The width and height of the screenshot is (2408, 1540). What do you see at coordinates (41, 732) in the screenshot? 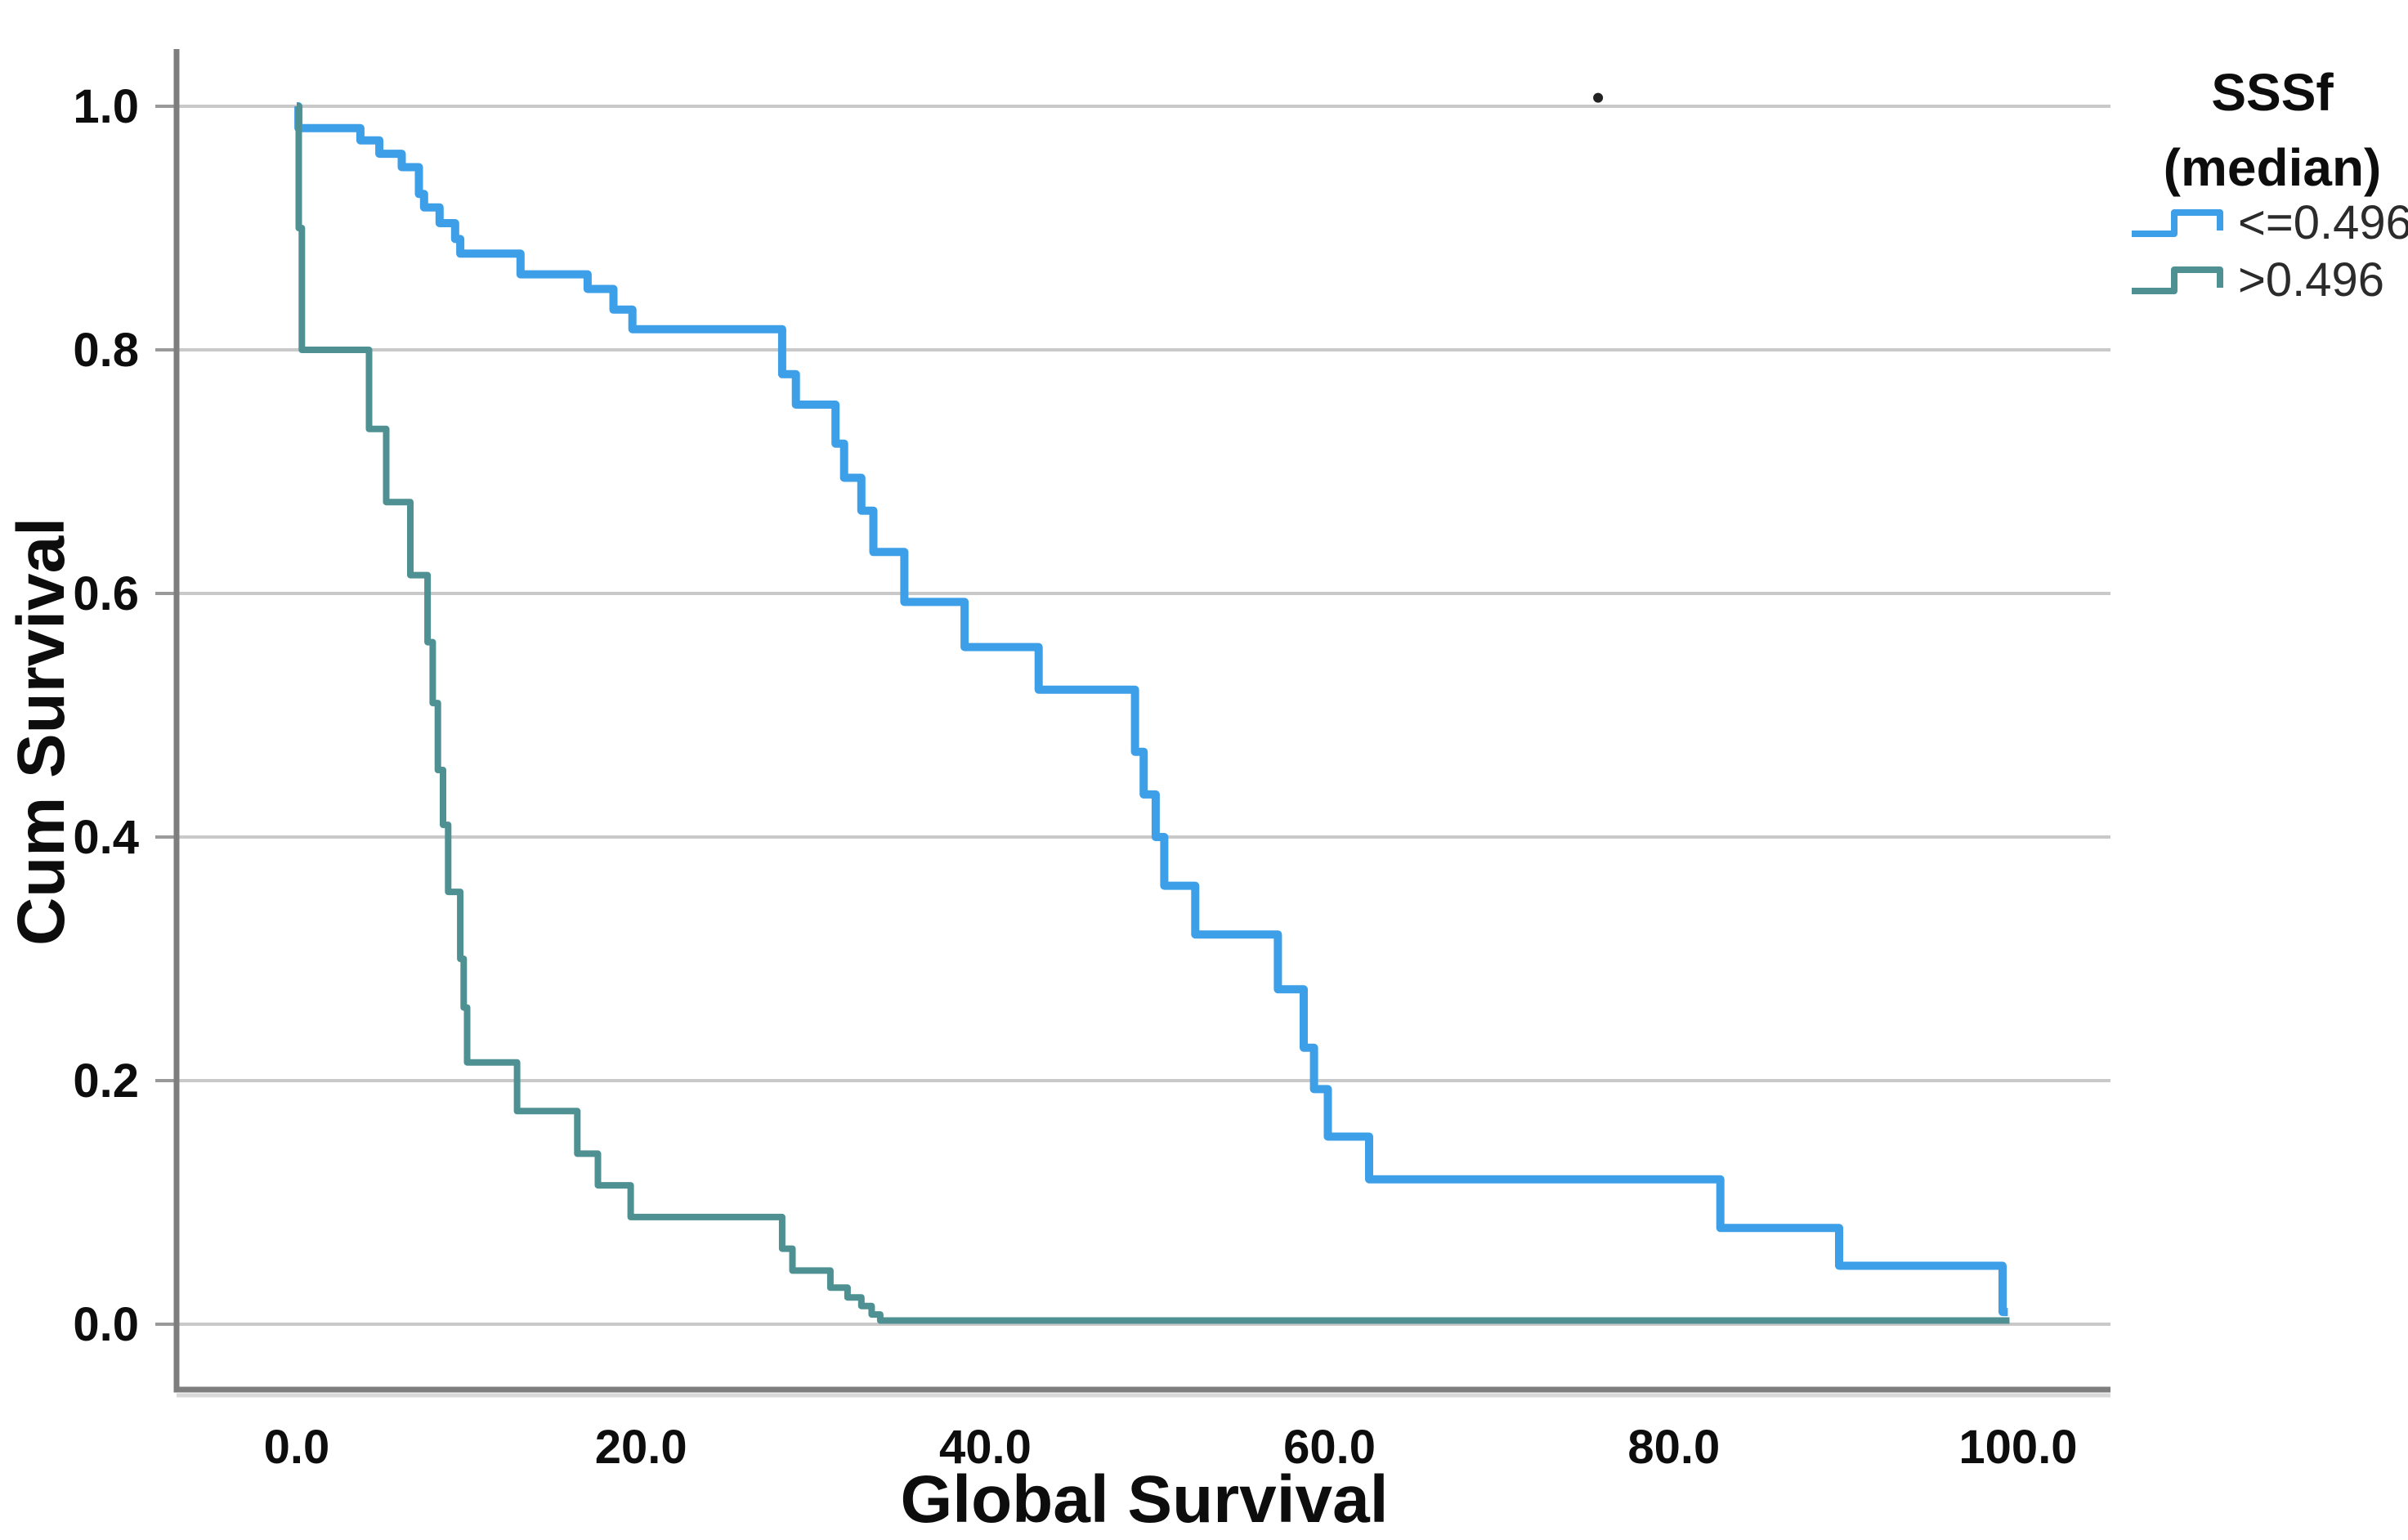
I see `y-axis-title: Cum Survival` at bounding box center [41, 732].